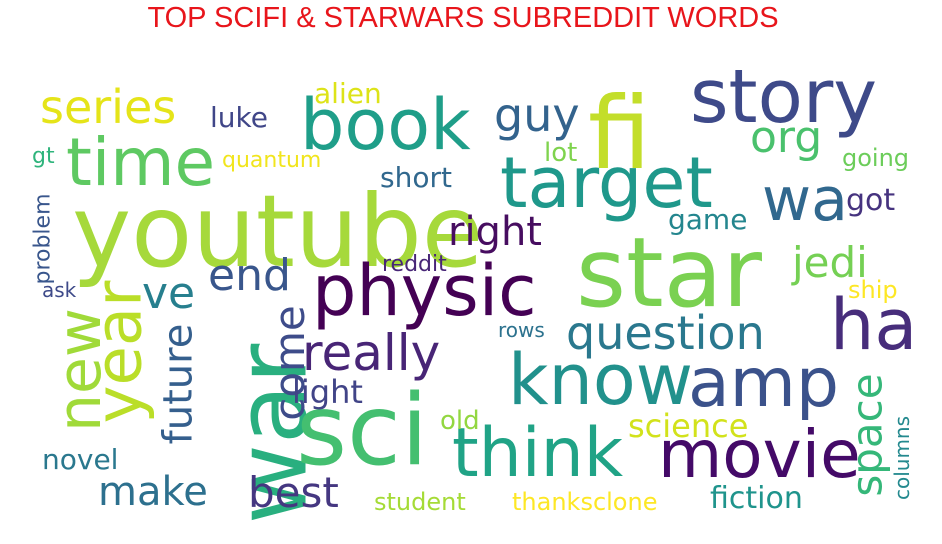 Image resolution: width=942 pixels, height=544 pixels. What do you see at coordinates (784, 97) in the screenshot?
I see `word-story: story` at bounding box center [784, 97].